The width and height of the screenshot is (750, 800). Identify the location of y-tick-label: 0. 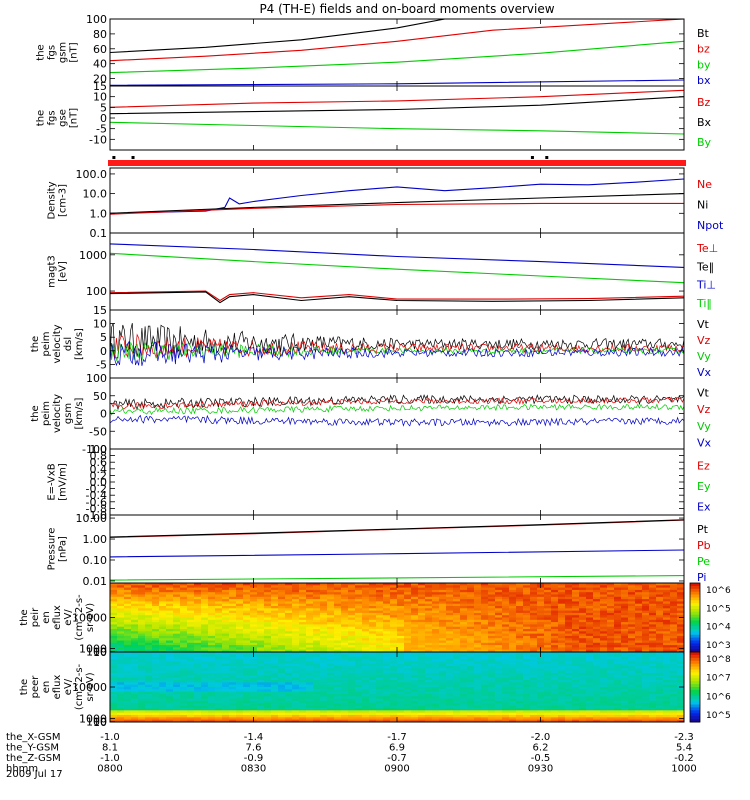
(103, 118).